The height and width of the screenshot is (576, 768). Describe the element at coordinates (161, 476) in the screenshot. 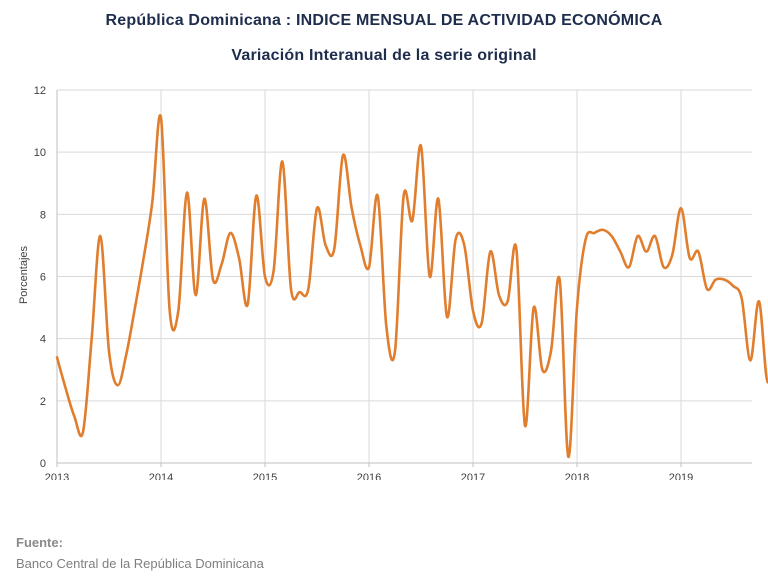

I see `x-tick-label: 2014` at that location.